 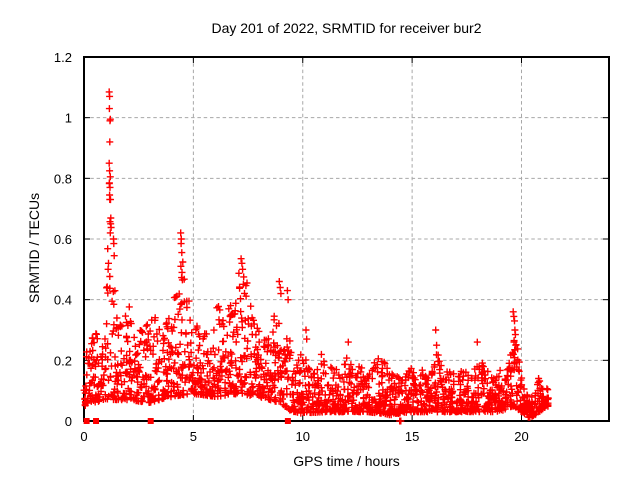 What do you see at coordinates (187, 421) in the screenshot?
I see `zero-flag-markers` at bounding box center [187, 421].